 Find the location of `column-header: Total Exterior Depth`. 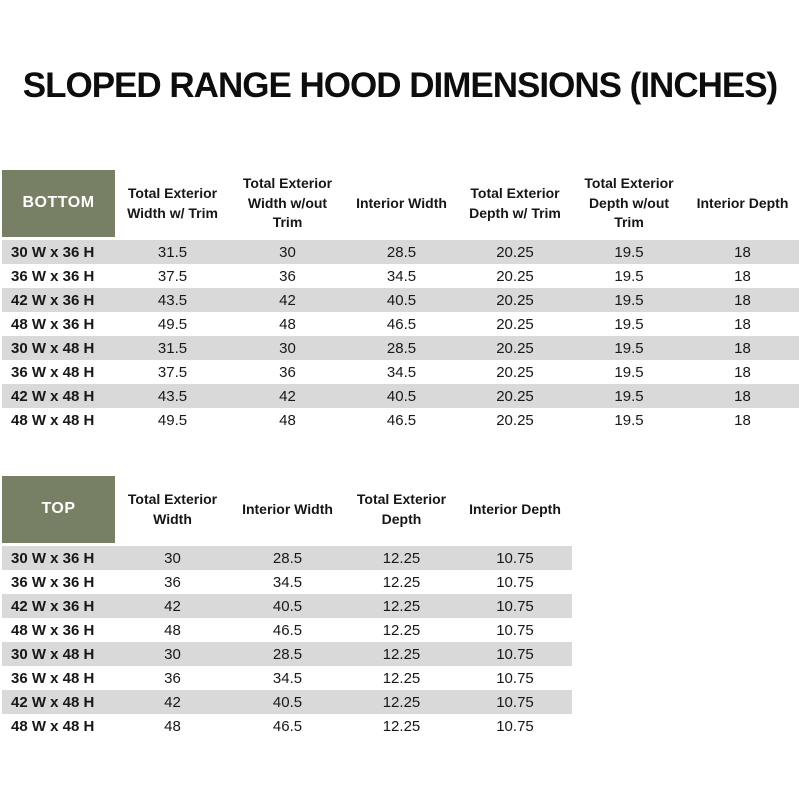

column-header: Total Exterior Depth is located at coordinates (401, 511).